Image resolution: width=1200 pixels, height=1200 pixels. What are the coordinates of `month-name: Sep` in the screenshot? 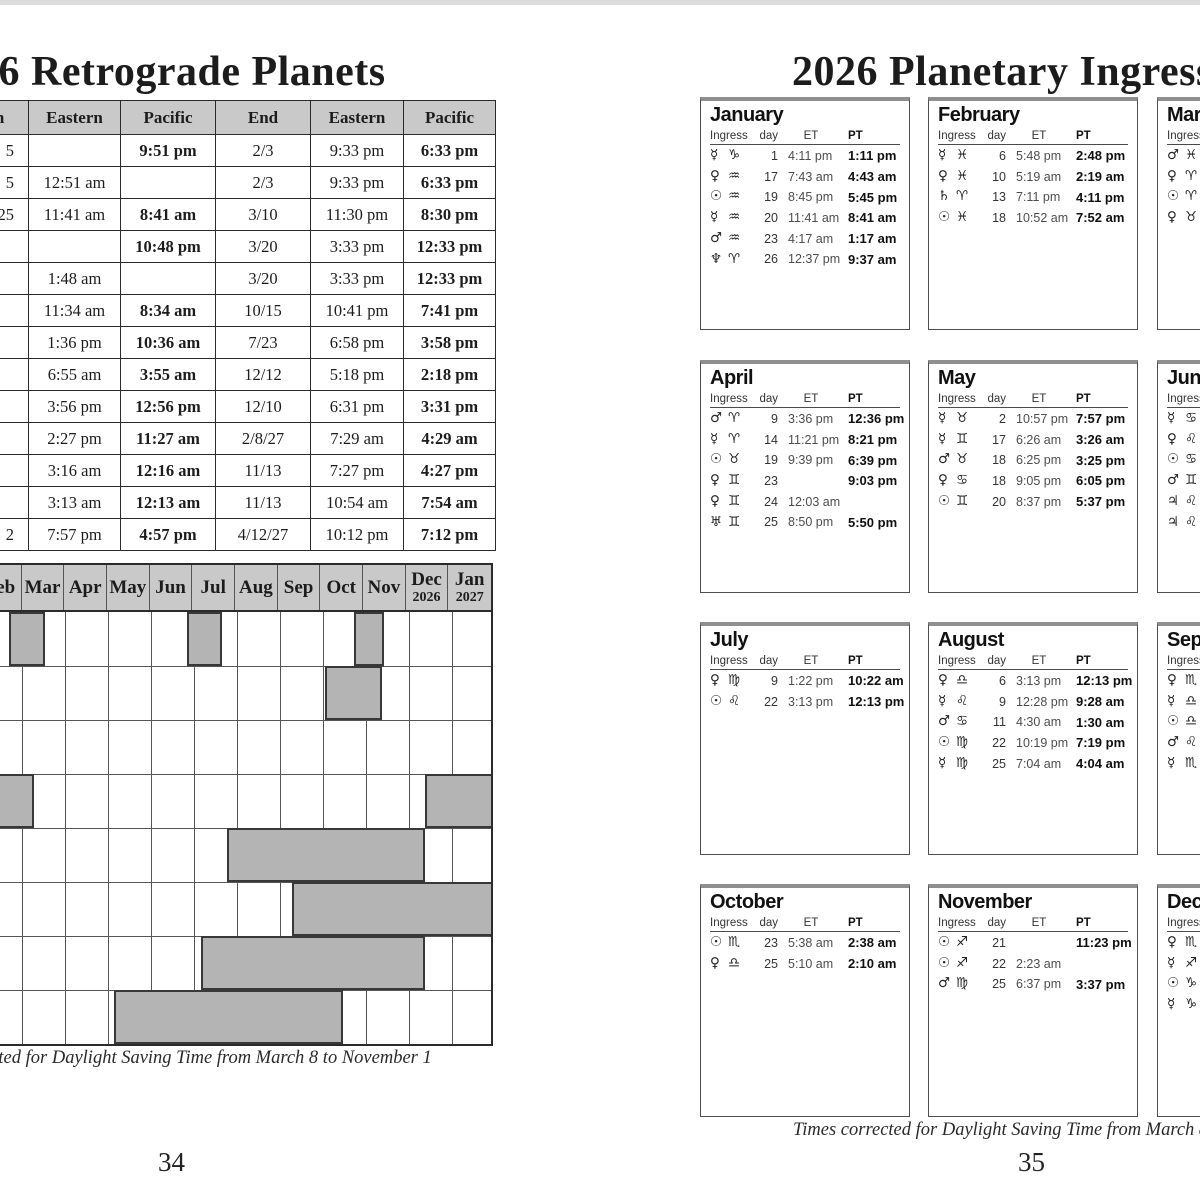 It's located at (298, 587).